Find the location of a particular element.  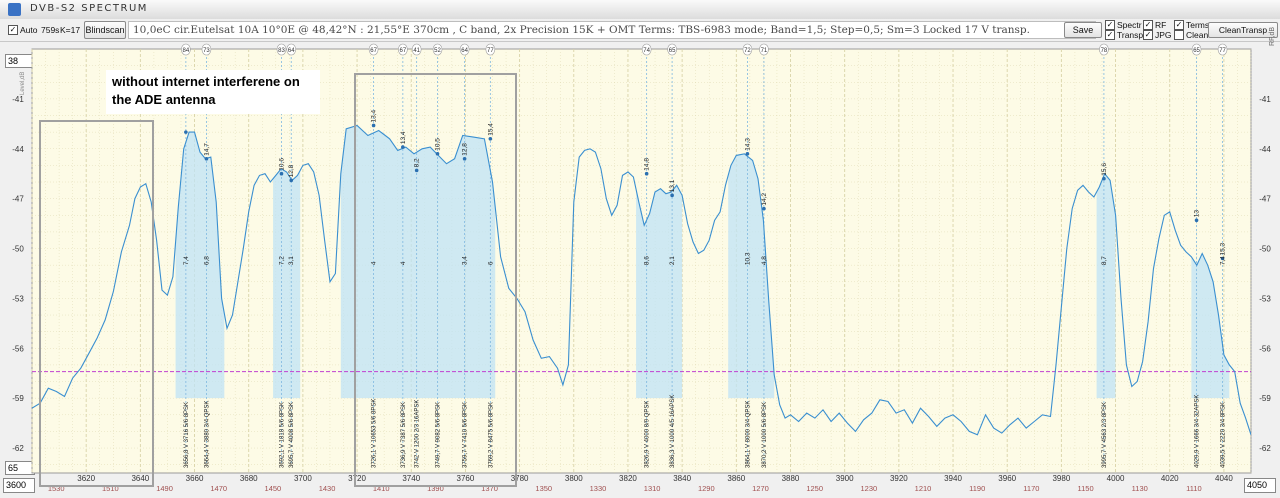

transponder-level-label: 15,4 is located at coordinates (490, 129).